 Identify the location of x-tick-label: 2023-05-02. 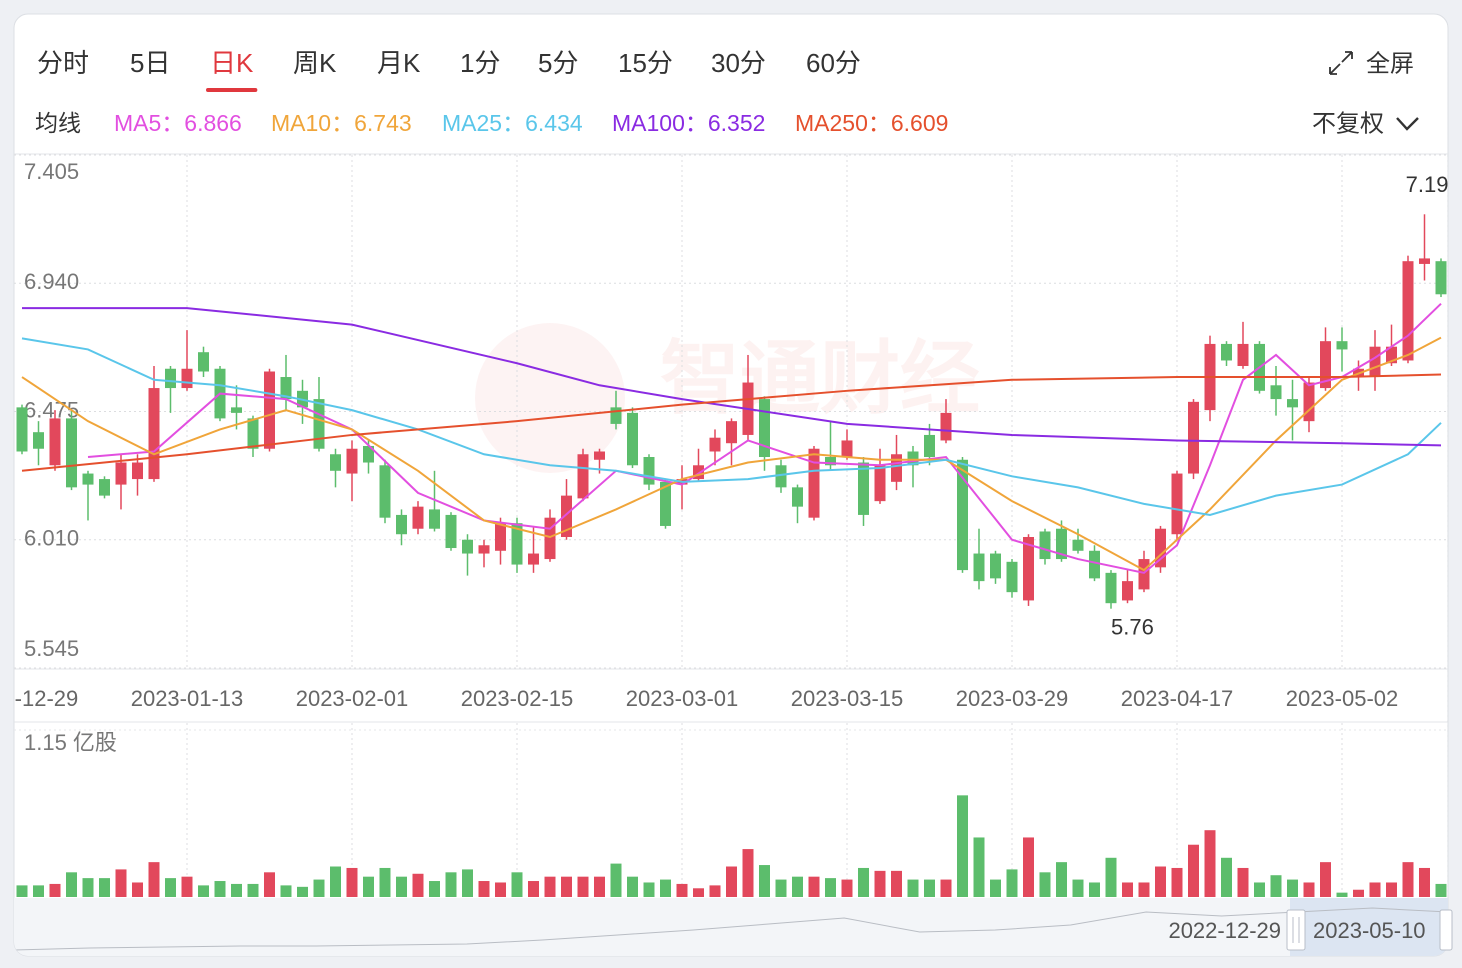
(1342, 698).